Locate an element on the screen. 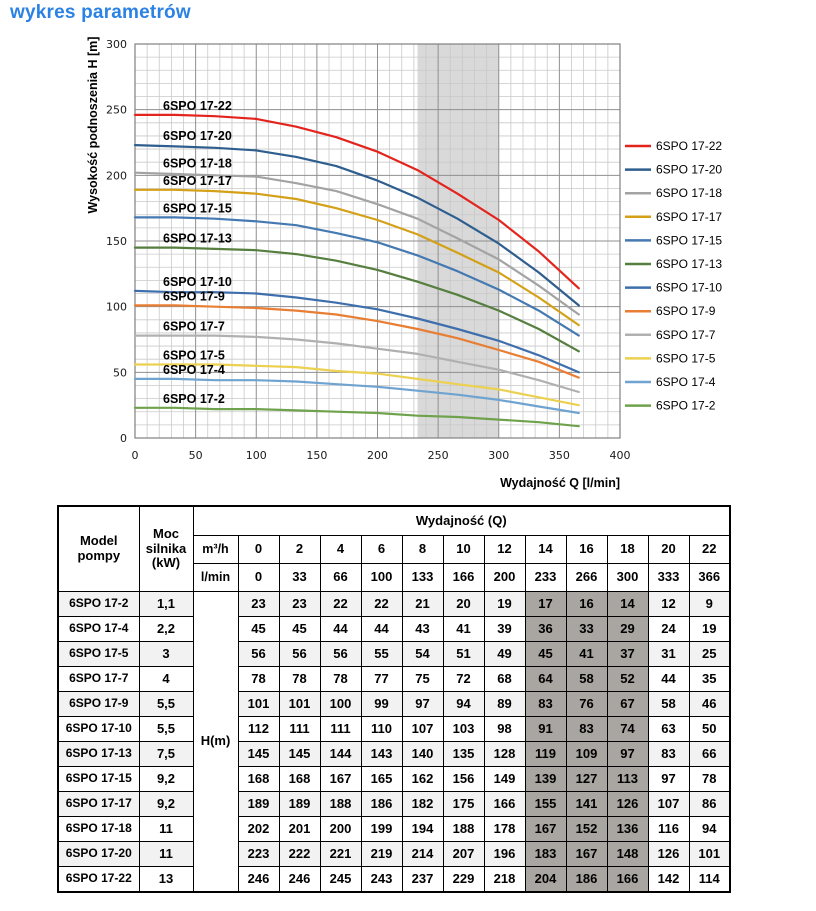 The image size is (816, 911). head-value-cell: 114 is located at coordinates (709, 879).